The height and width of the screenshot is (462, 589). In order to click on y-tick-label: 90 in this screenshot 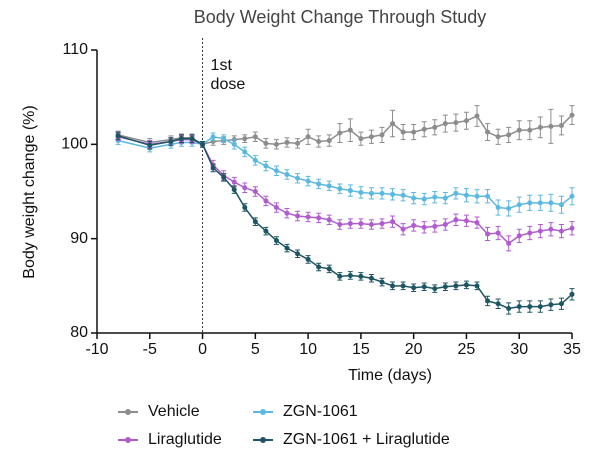, I will do `click(79, 238)`.